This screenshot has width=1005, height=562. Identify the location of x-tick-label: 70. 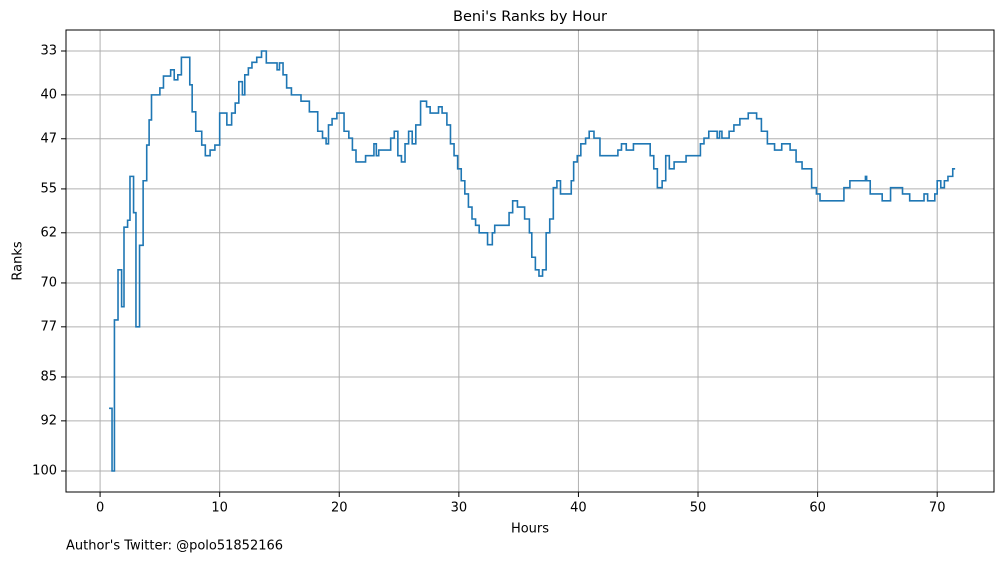
(937, 508).